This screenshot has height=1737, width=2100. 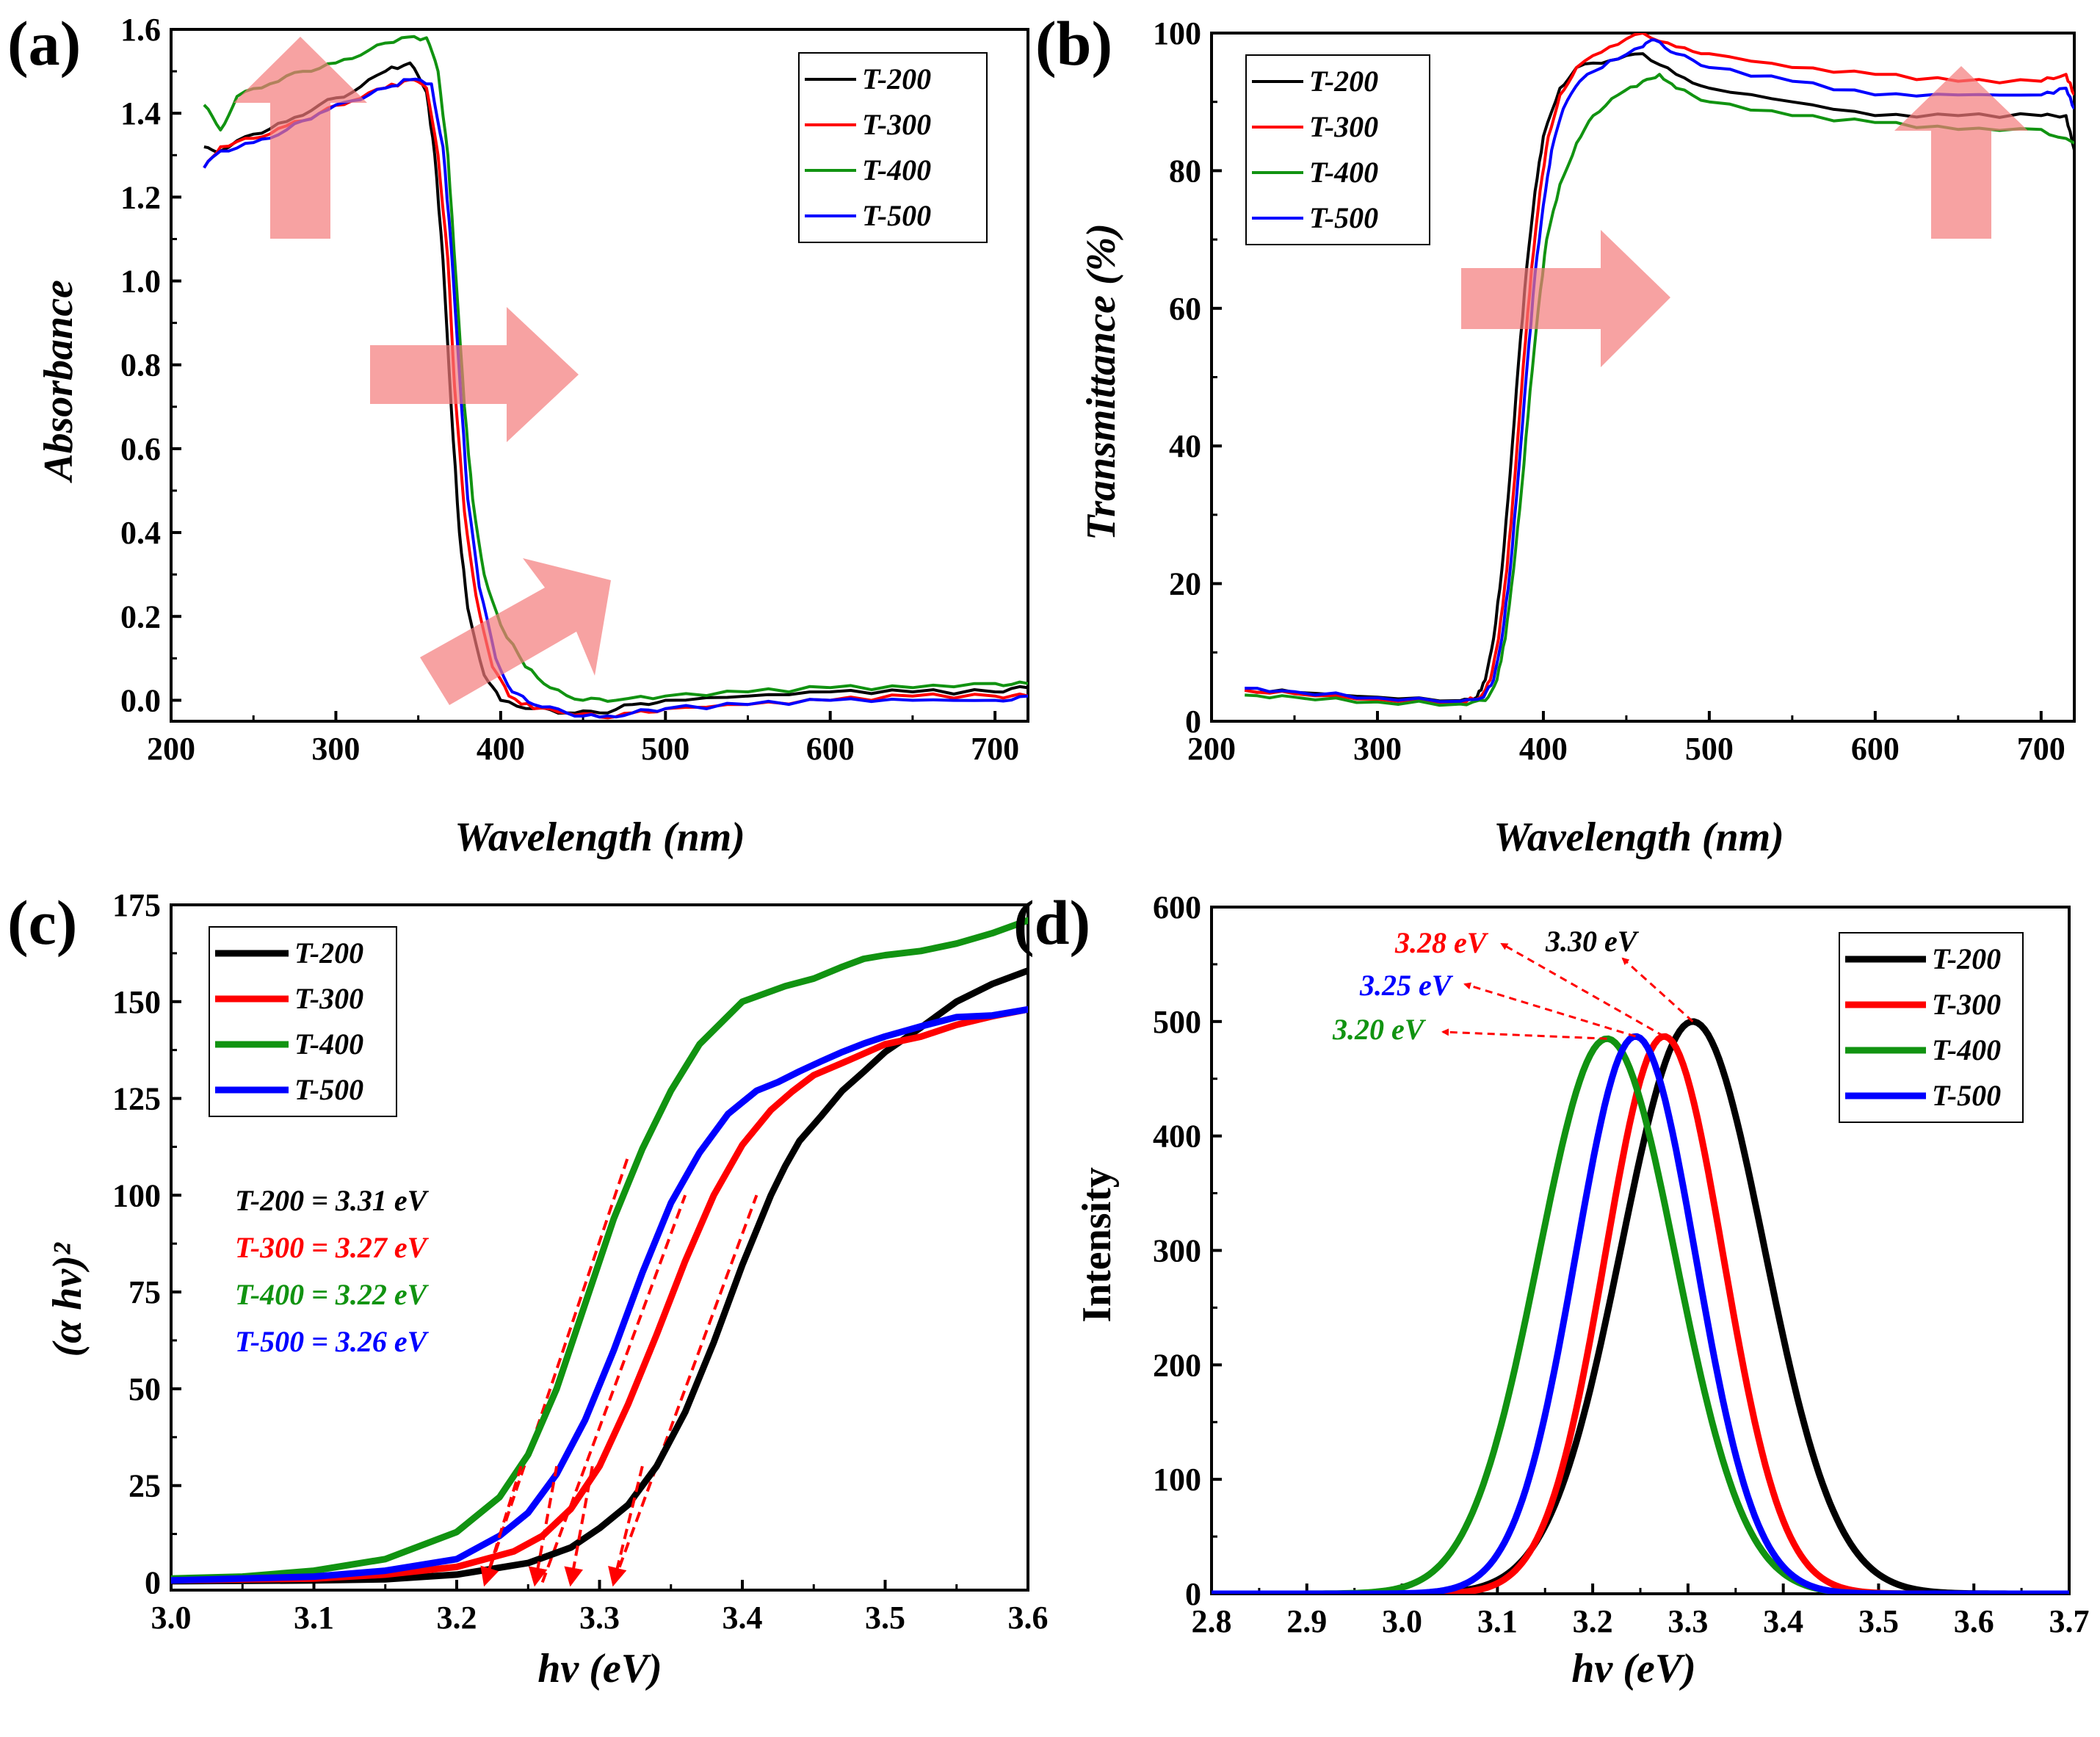 I want to click on y-tick-label: 60, so click(x=1185, y=309).